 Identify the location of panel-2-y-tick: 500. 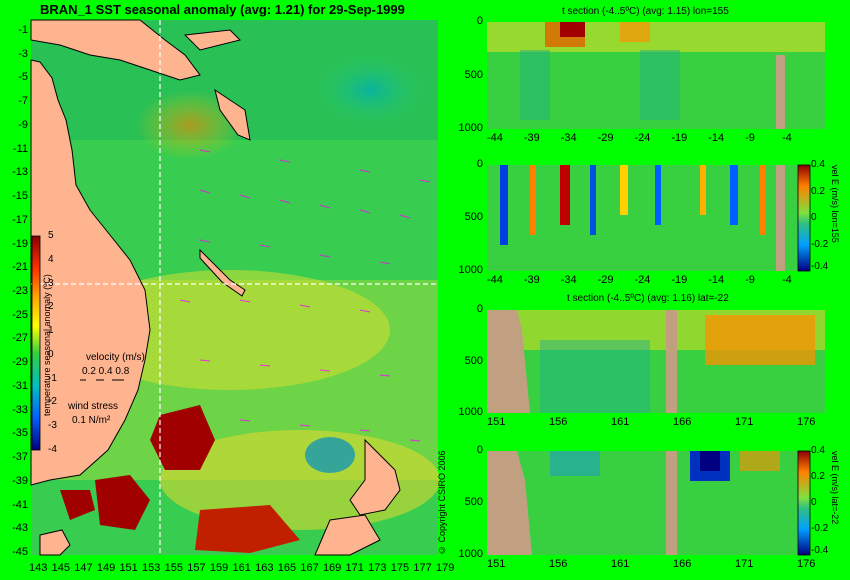
(473, 217).